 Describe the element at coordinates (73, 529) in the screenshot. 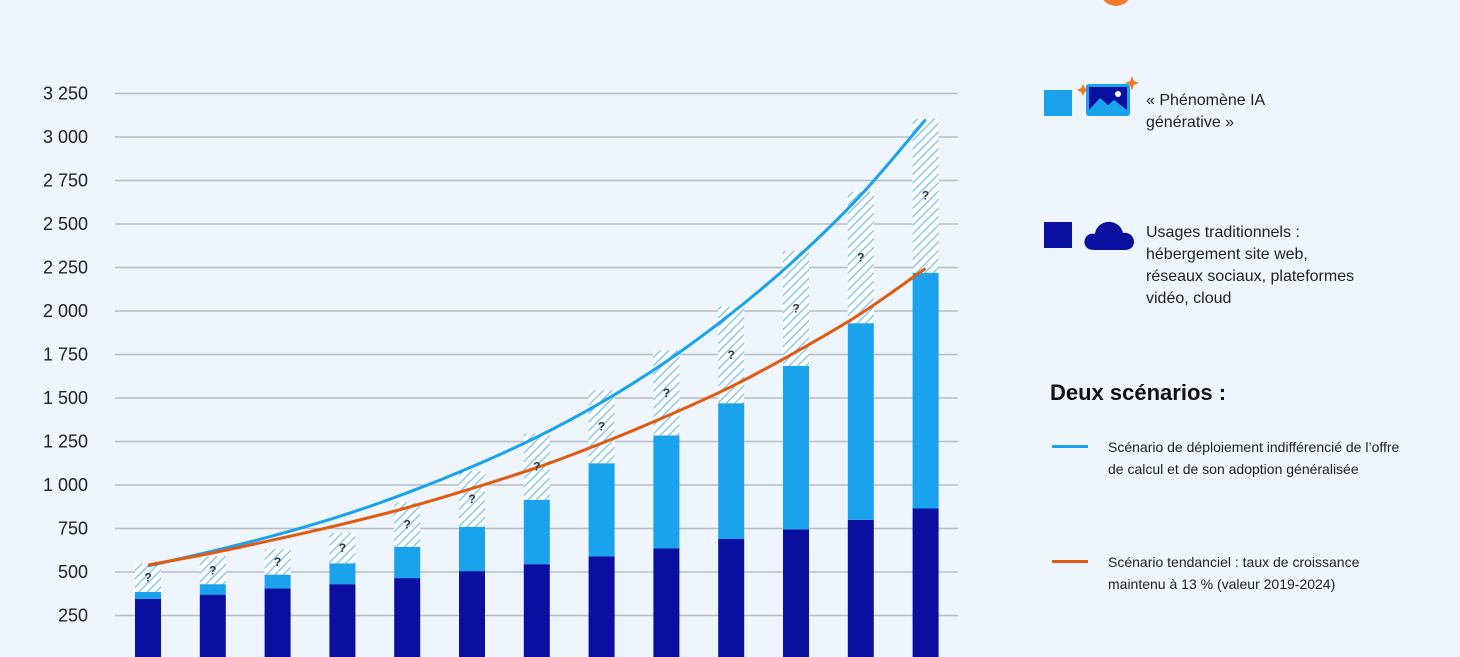

I see `y-tick-label: 750` at that location.